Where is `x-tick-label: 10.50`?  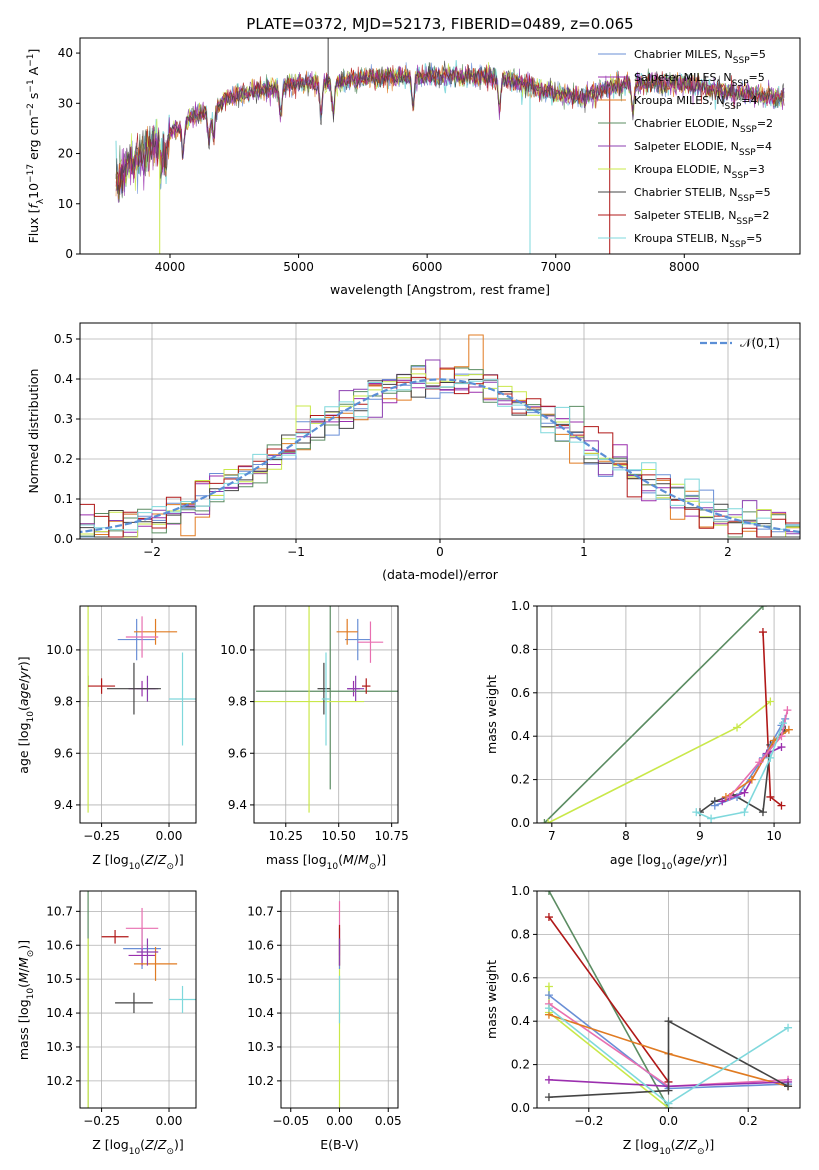 x-tick-label: 10.50 is located at coordinates (339, 836).